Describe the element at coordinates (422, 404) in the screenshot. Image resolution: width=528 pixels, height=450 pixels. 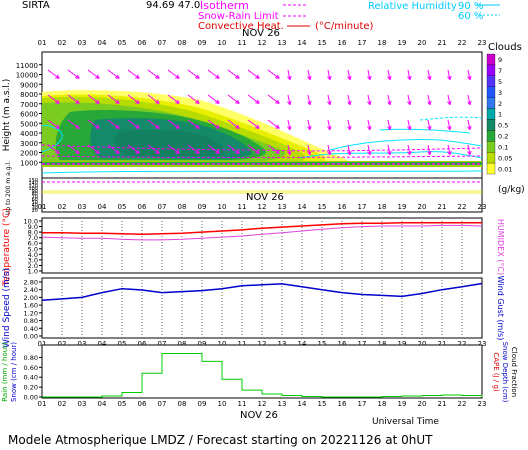
I see `bottom-hour-20: 20` at that location.